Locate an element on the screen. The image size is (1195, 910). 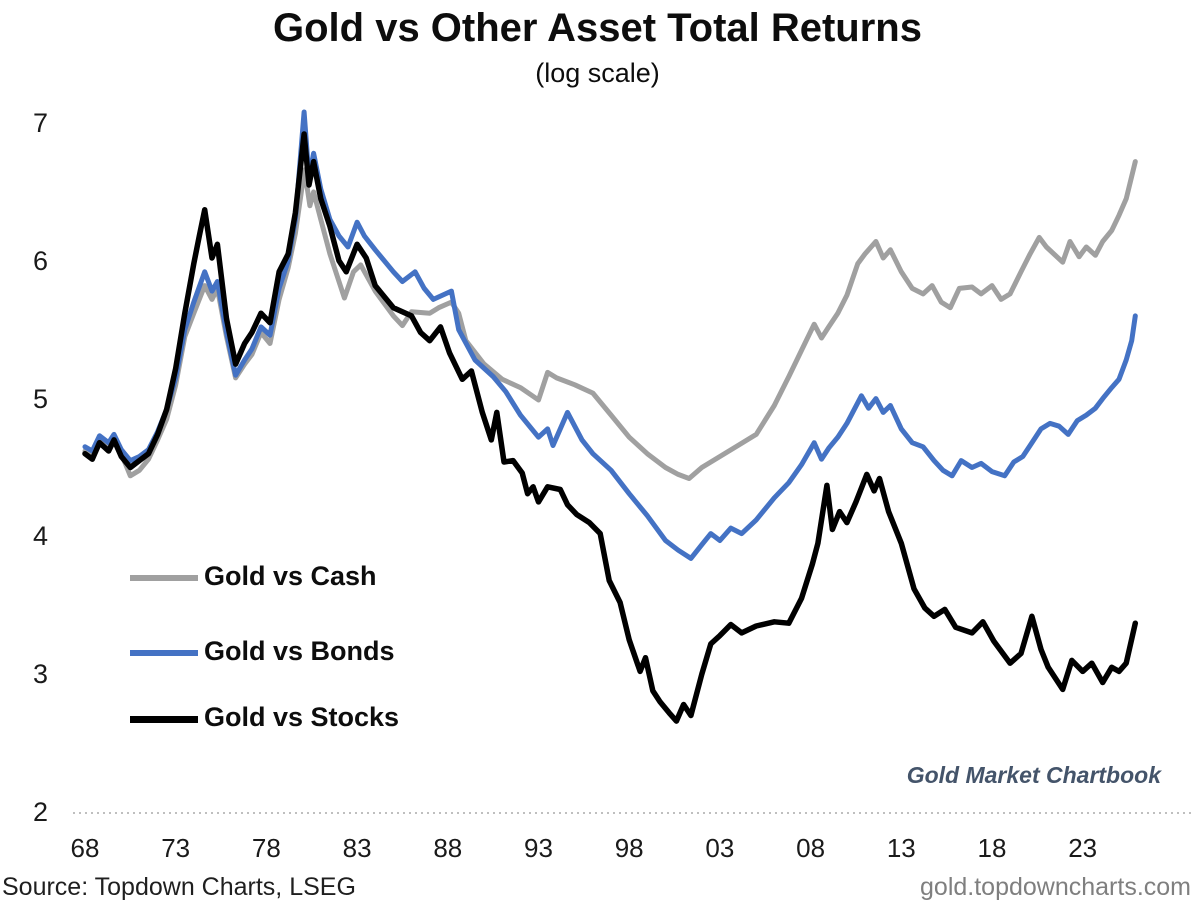
y-tick-label-6: 6 is located at coordinates (40, 260).